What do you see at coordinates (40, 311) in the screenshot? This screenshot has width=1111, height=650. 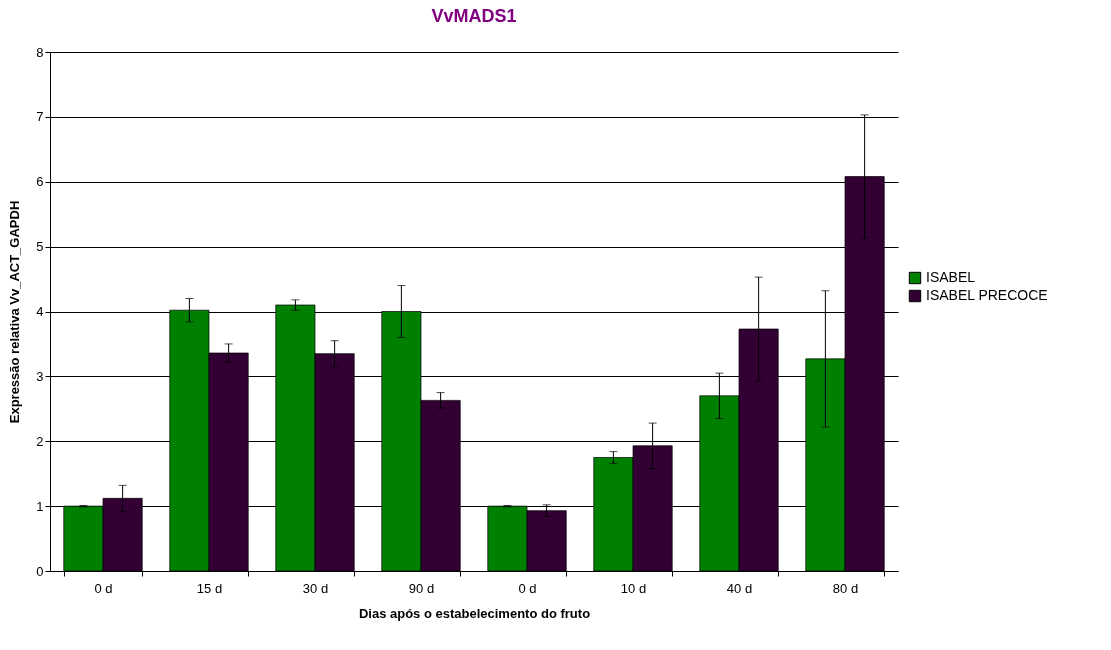 I see `y-tick-label: 4` at bounding box center [40, 311].